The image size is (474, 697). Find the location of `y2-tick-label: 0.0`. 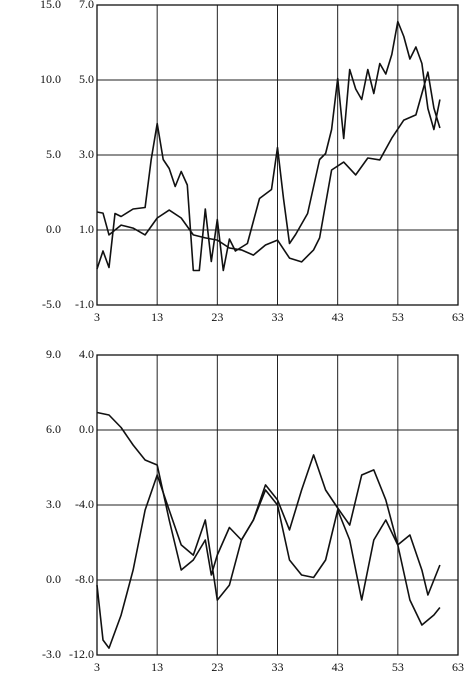

y2-tick-label: 0.0 is located at coordinates (86, 429).